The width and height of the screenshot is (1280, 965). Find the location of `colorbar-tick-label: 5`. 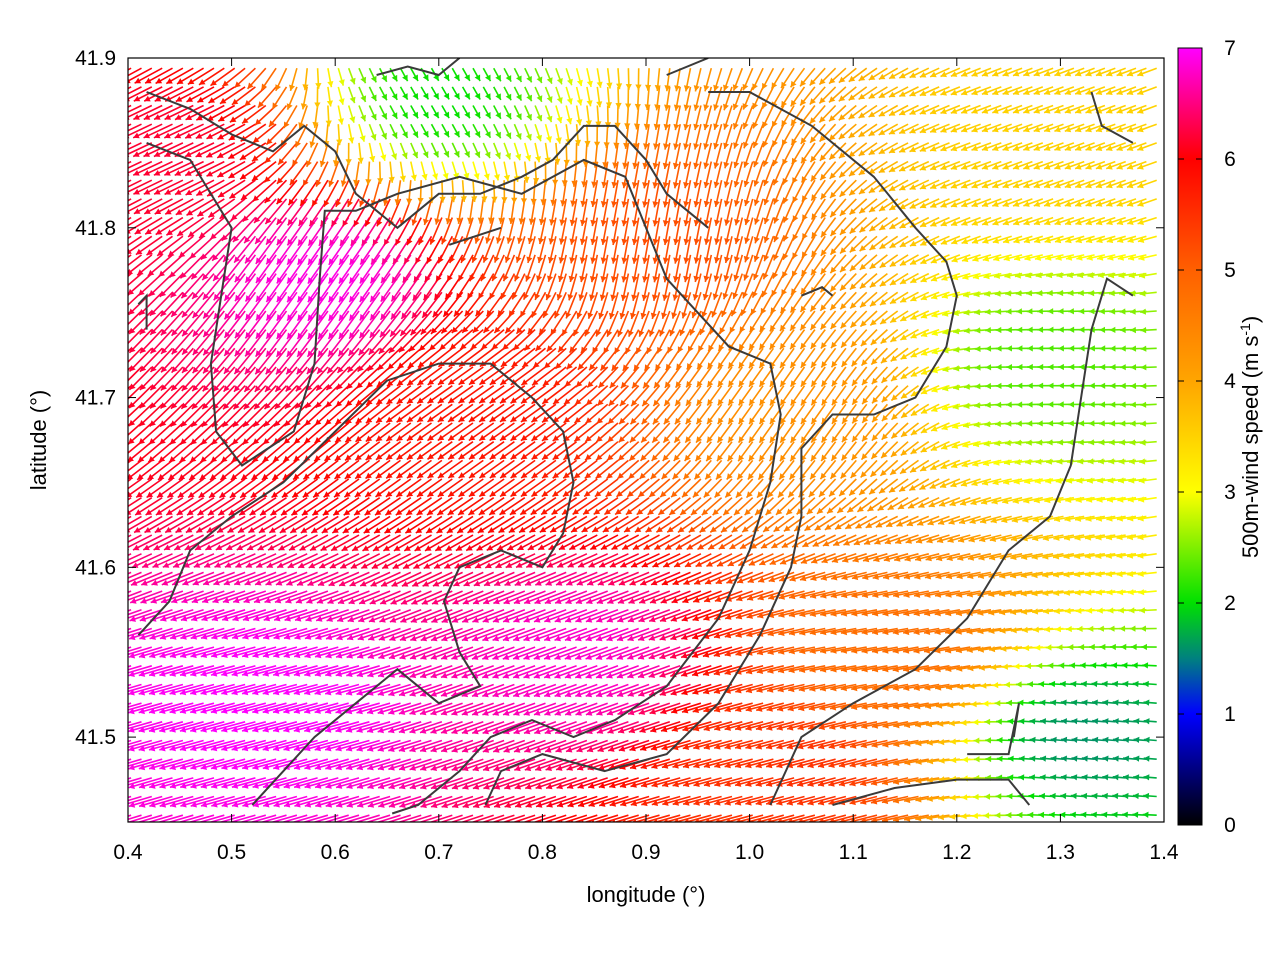

colorbar-tick-label: 5 is located at coordinates (1230, 270).